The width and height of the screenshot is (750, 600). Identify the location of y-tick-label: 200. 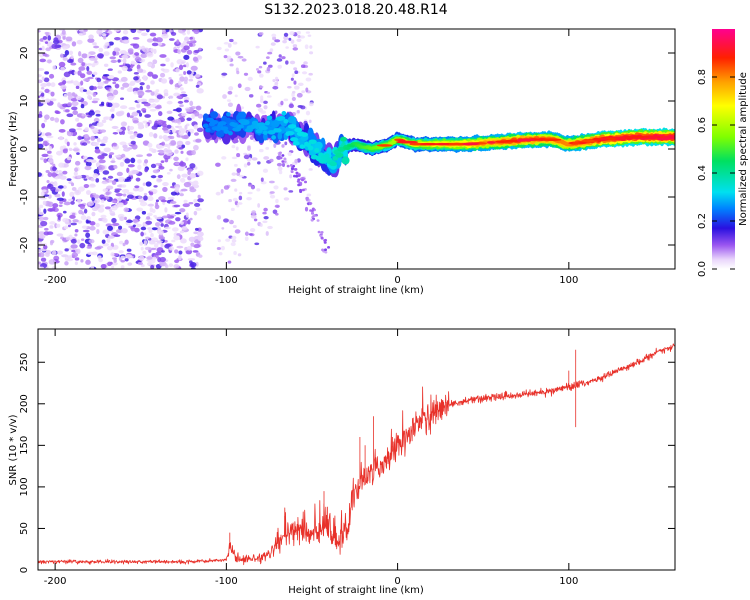
(24, 403).